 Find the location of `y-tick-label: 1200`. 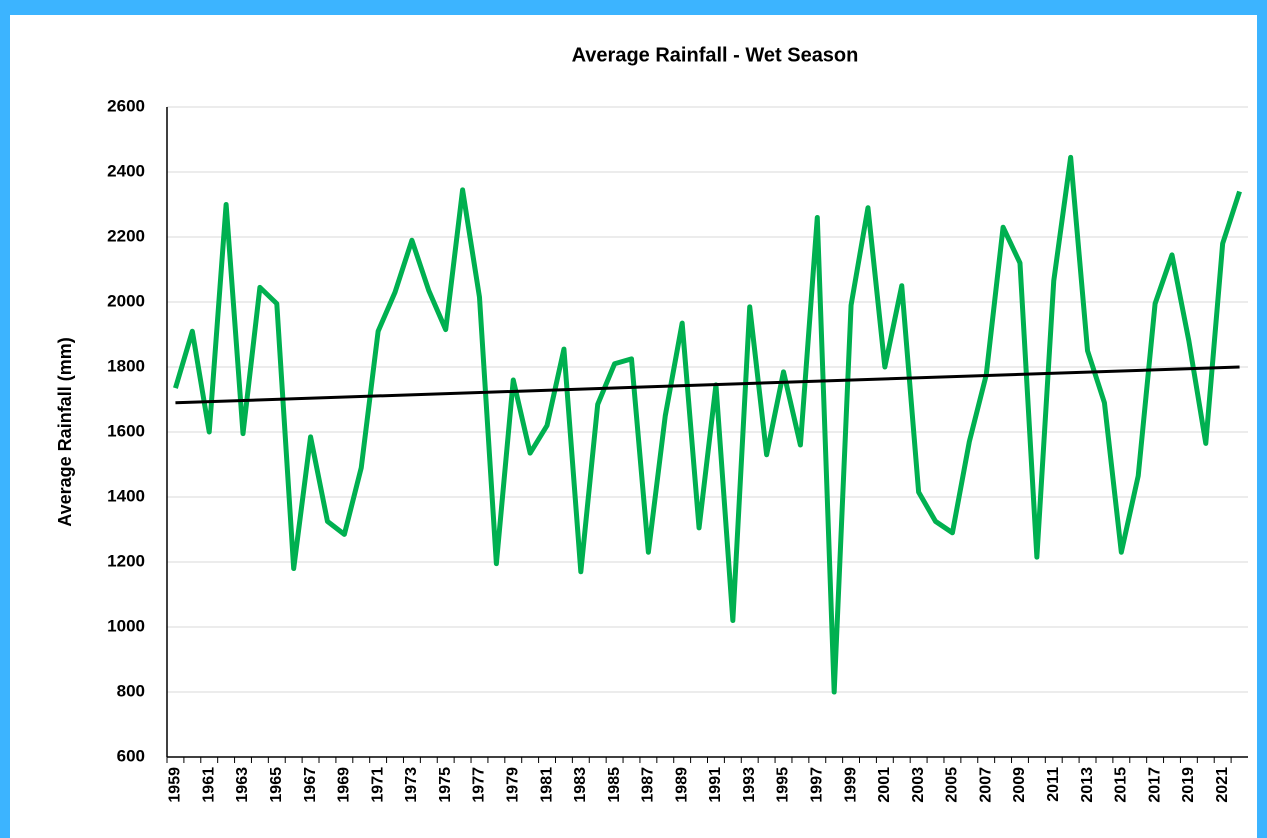

y-tick-label: 1200 is located at coordinates (126, 560).